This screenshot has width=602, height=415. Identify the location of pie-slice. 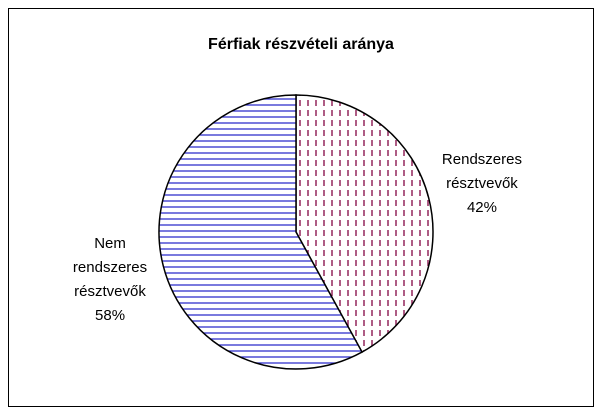
(364, 224).